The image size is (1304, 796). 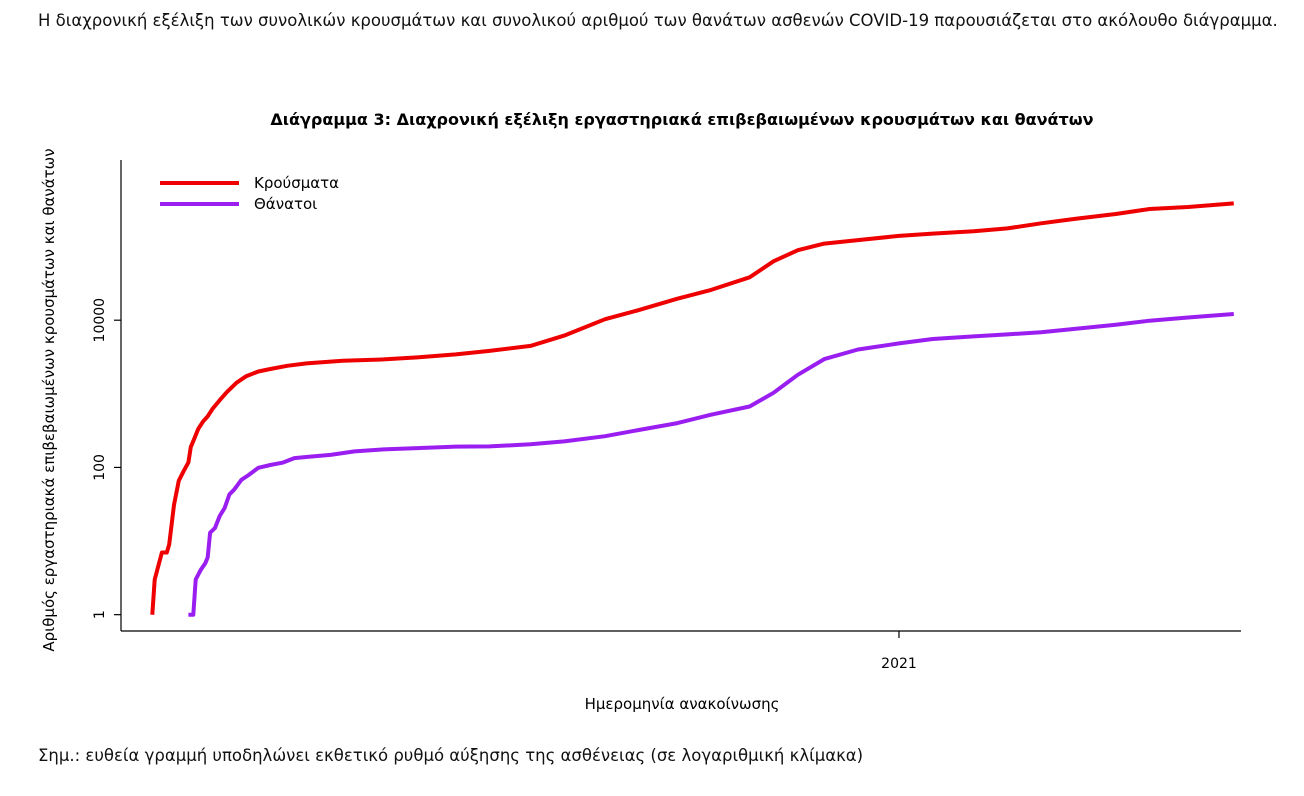 I want to click on x-axis-ticks: 2021, so click(x=899, y=651).